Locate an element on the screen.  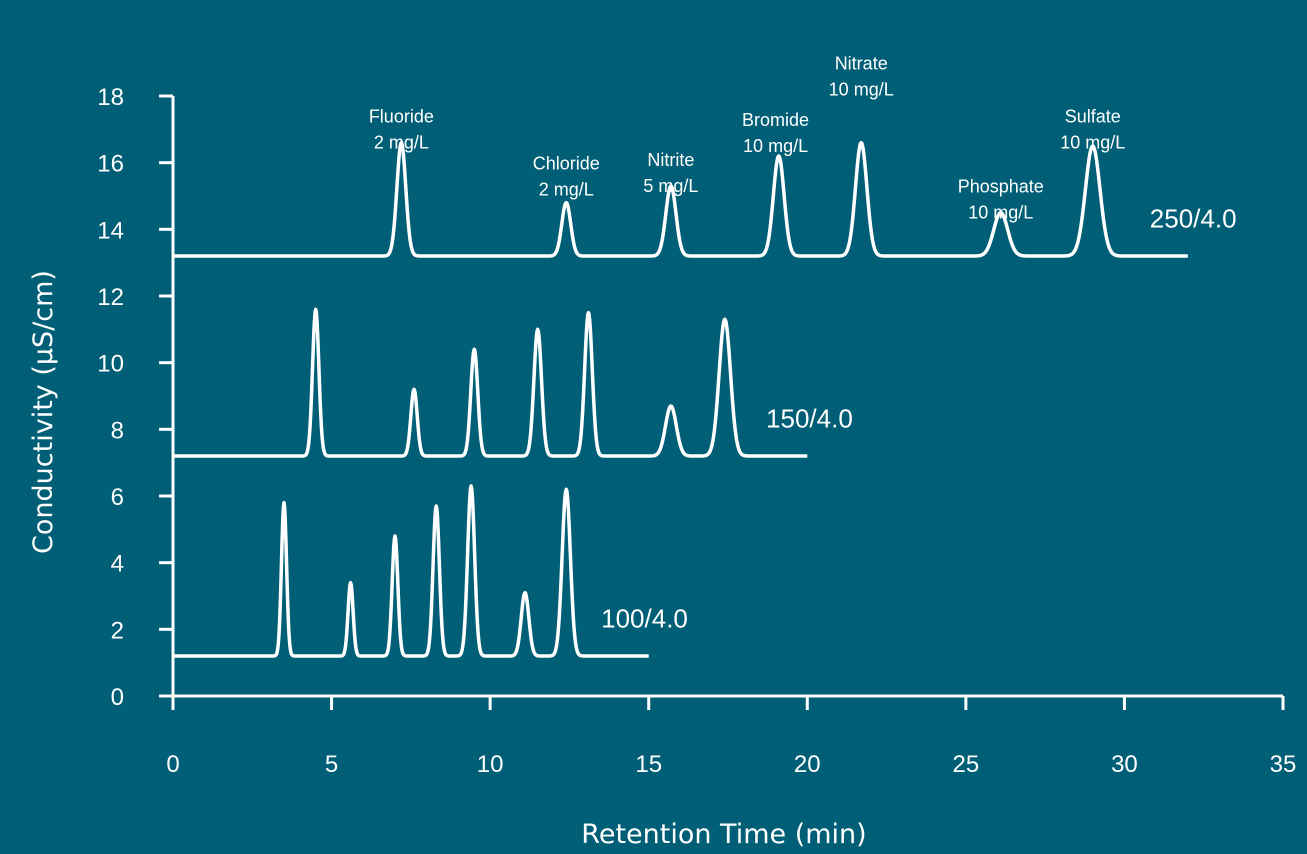
peak-name: Chloride is located at coordinates (566, 163).